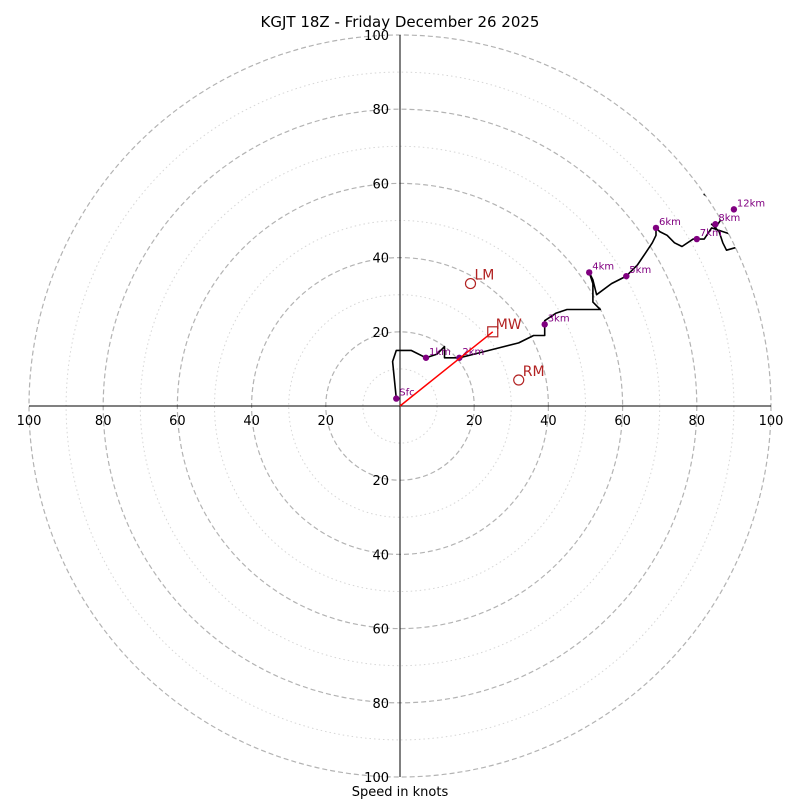 The width and height of the screenshot is (800, 800). I want to click on right-mover-label: RM, so click(534, 372).